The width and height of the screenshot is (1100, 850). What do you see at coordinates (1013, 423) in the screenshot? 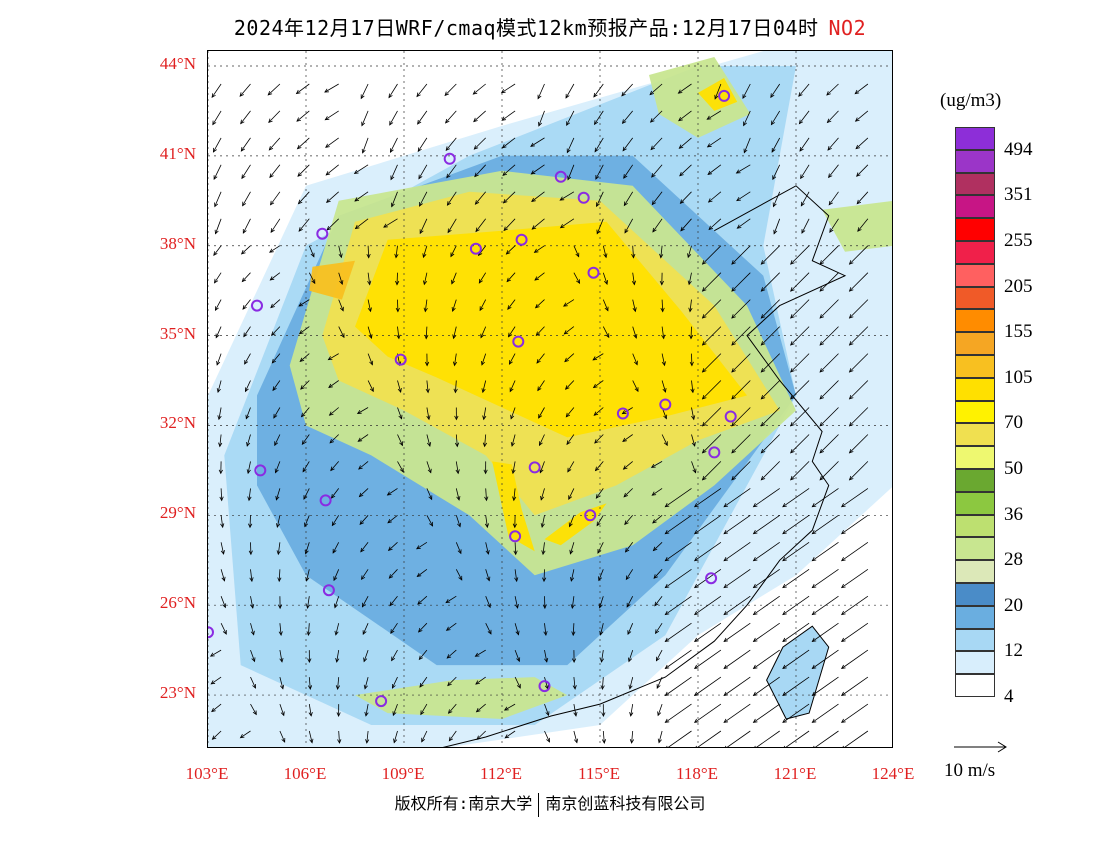
I see `legend-label: 70` at bounding box center [1013, 423].